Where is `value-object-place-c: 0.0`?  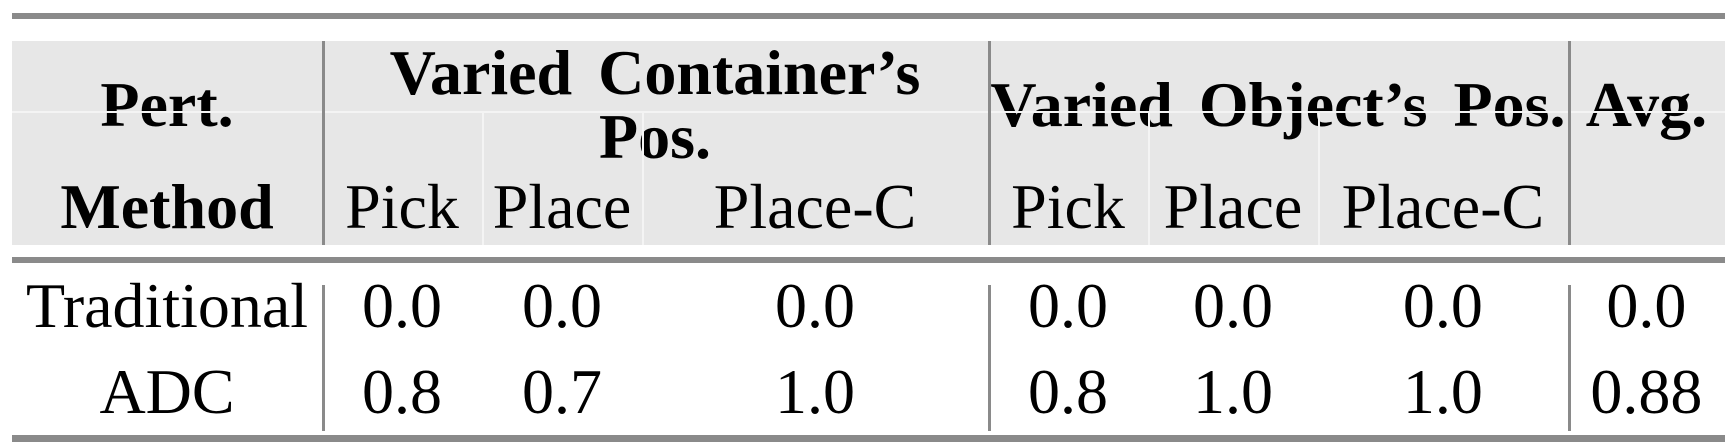
value-object-place-c: 0.0 is located at coordinates (1442, 305).